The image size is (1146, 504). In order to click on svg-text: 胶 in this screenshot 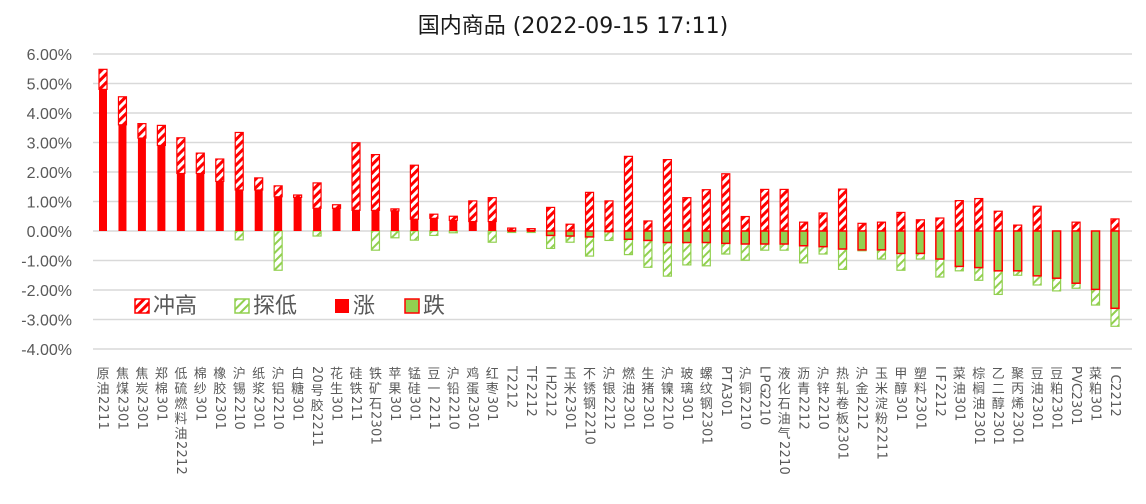, I will do `click(219, 389)`.